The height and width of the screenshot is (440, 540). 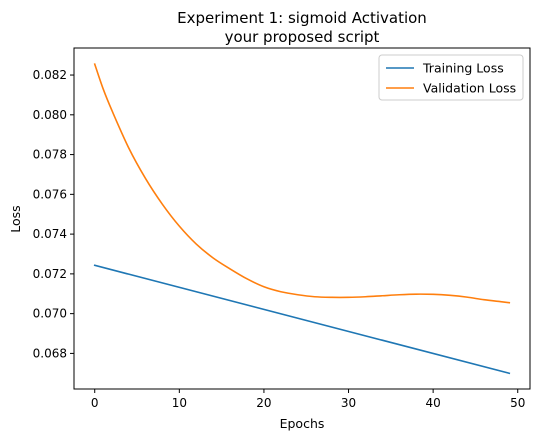 What do you see at coordinates (517, 403) in the screenshot?
I see `x-tick-label: 50` at bounding box center [517, 403].